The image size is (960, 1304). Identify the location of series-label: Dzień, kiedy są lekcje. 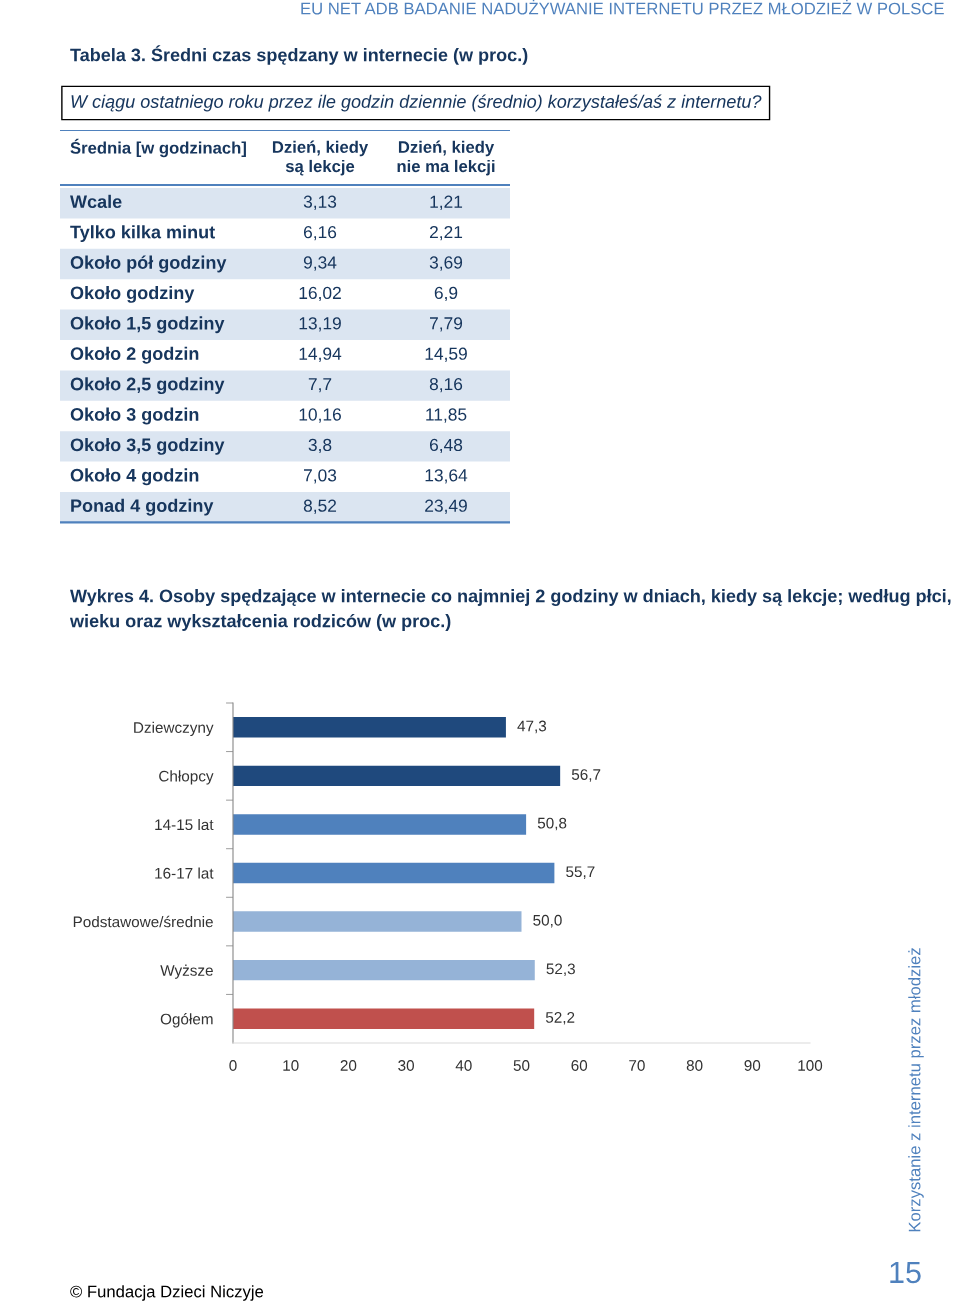
(320, 158).